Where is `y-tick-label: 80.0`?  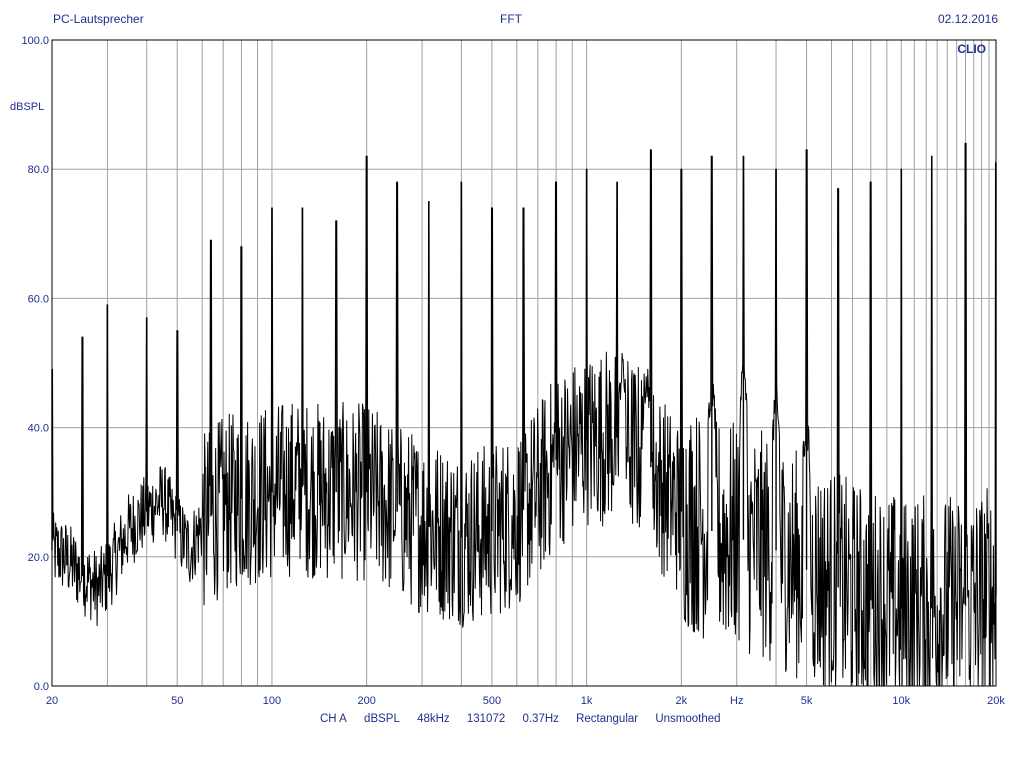 y-tick-label: 80.0 is located at coordinates (38, 170).